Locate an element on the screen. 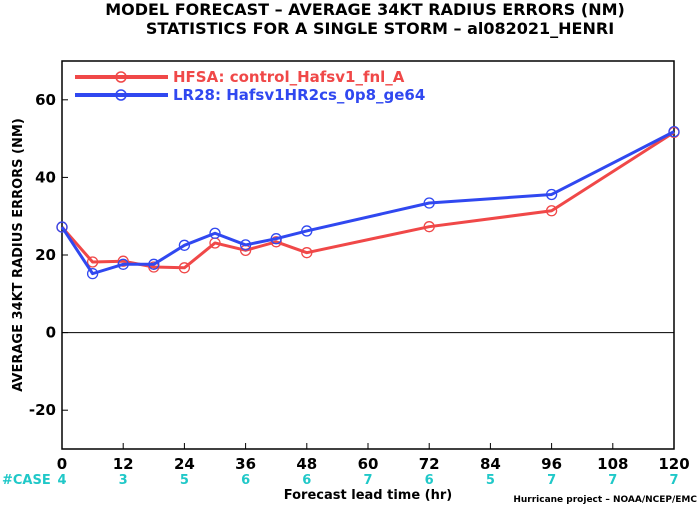  x-tick-label: 96 is located at coordinates (551, 464).